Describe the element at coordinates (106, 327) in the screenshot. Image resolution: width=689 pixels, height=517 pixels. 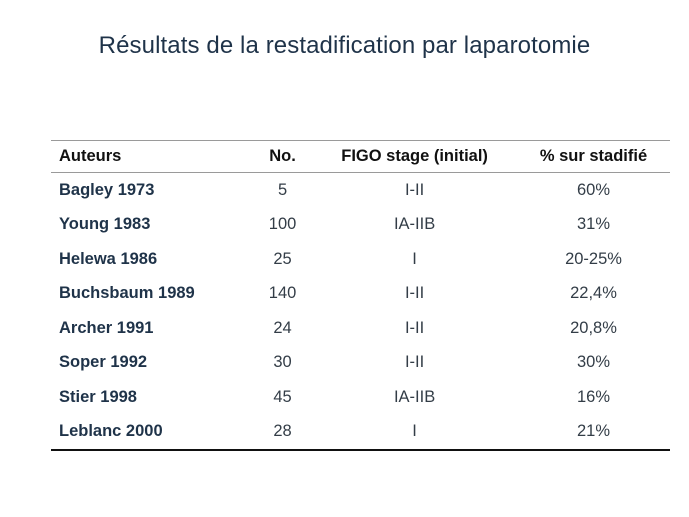
I see `cell-author: Archer 1991` at that location.